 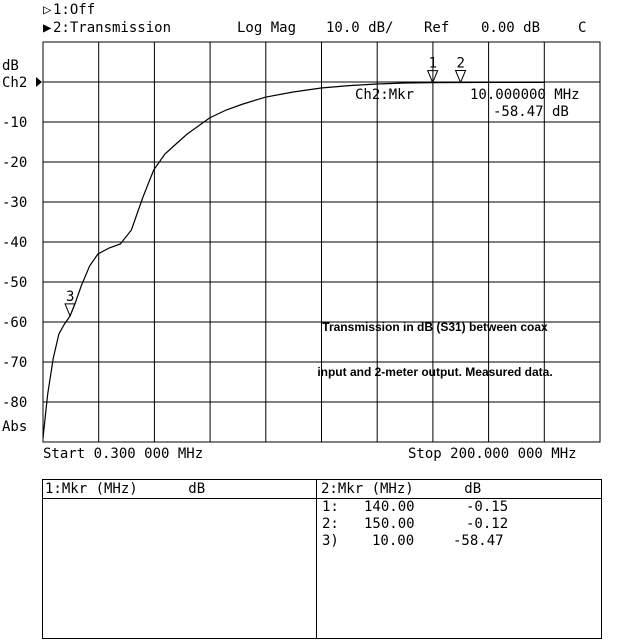 What do you see at coordinates (14, 83) in the screenshot?
I see `y-tick-label: Ch2` at bounding box center [14, 83].